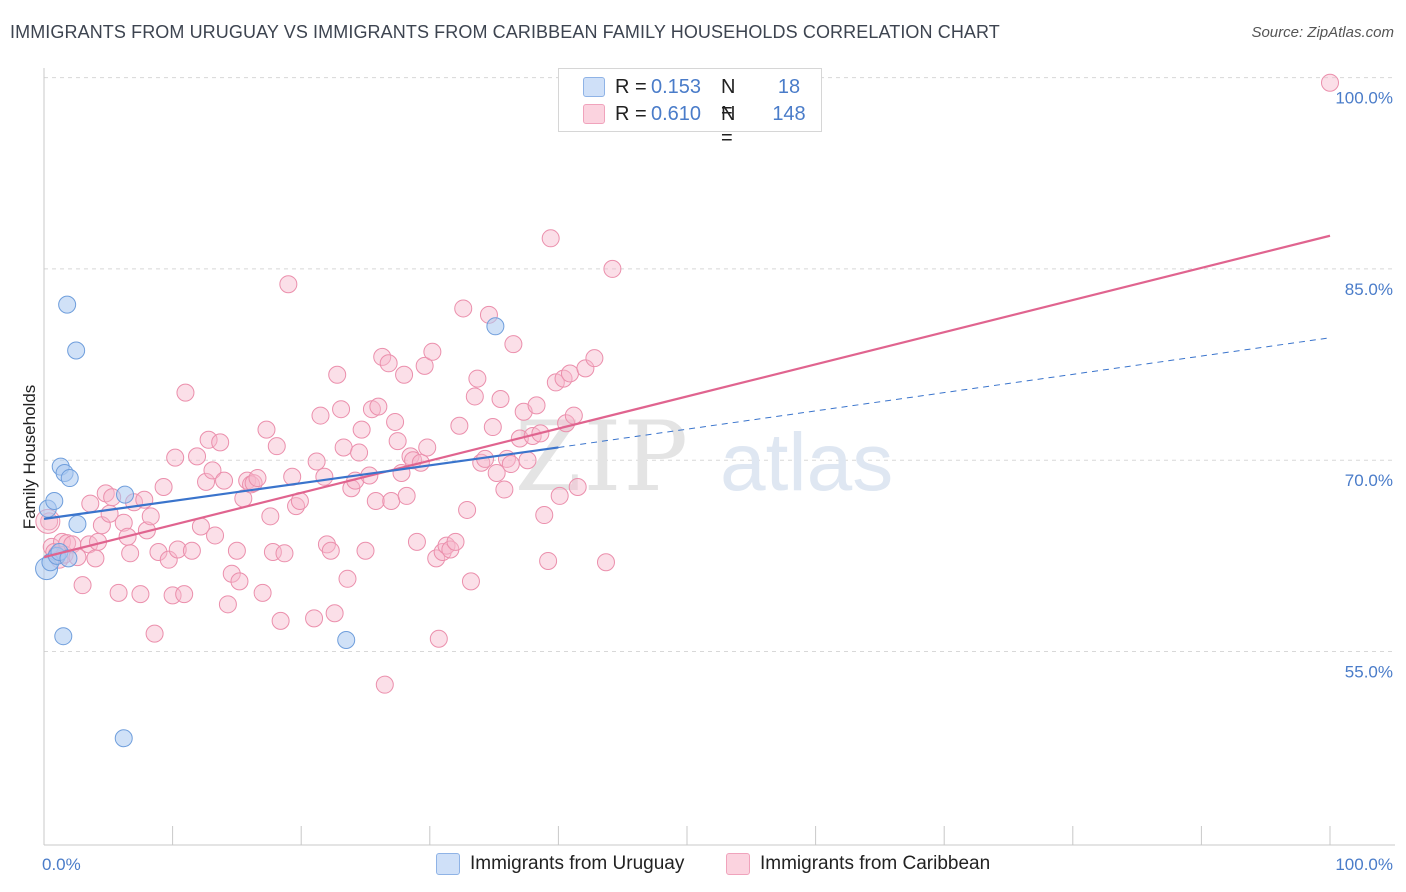  Describe the element at coordinates (577, 863) in the screenshot. I see `series-label-uruguay: Immigrants from Uruguay` at that location.